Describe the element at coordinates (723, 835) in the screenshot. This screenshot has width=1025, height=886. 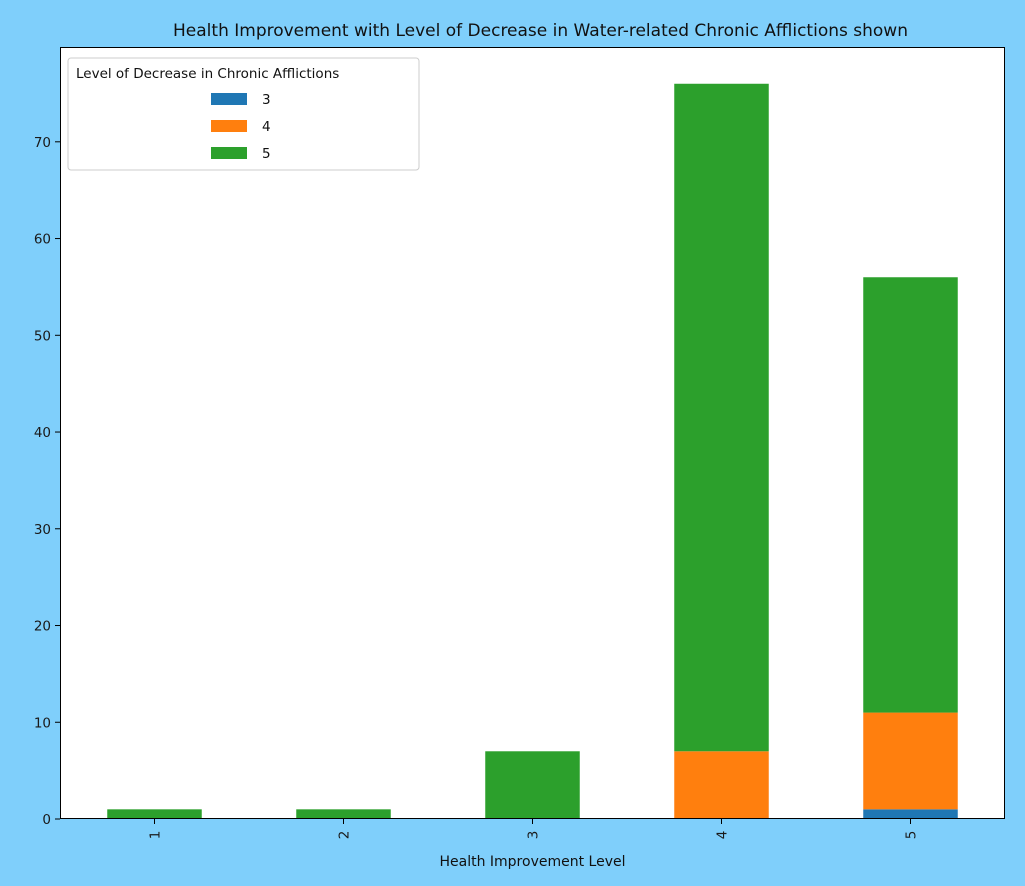
I see `x-tick-label: 4` at that location.